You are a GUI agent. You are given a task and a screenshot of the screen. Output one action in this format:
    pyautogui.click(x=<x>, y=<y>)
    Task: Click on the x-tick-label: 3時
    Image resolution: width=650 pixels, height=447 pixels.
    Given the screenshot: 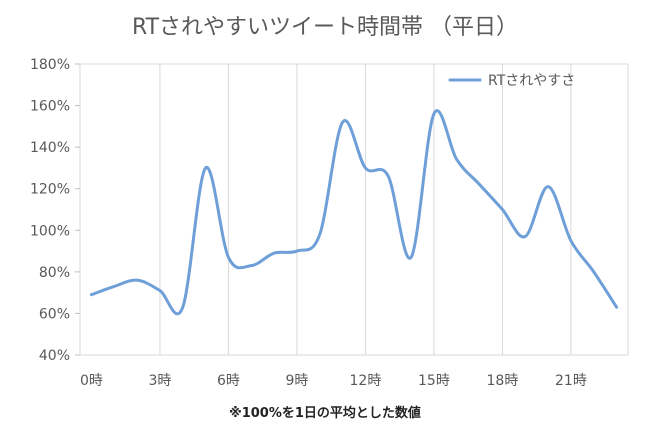 What is the action you would take?
    pyautogui.click(x=159, y=381)
    